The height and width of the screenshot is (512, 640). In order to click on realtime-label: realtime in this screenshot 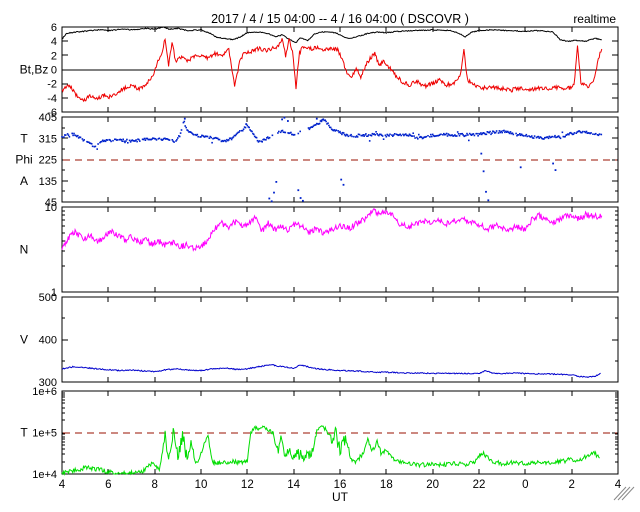, I will do `click(594, 19)`.